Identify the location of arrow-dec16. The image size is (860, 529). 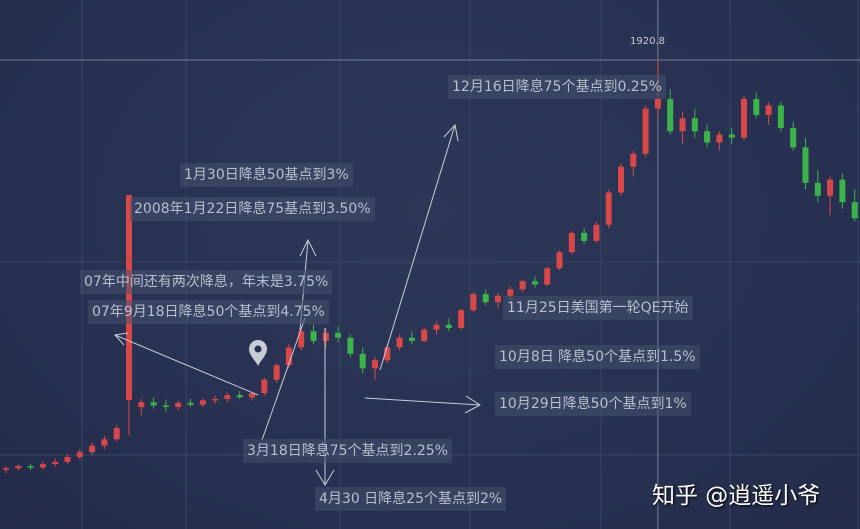
(419, 247).